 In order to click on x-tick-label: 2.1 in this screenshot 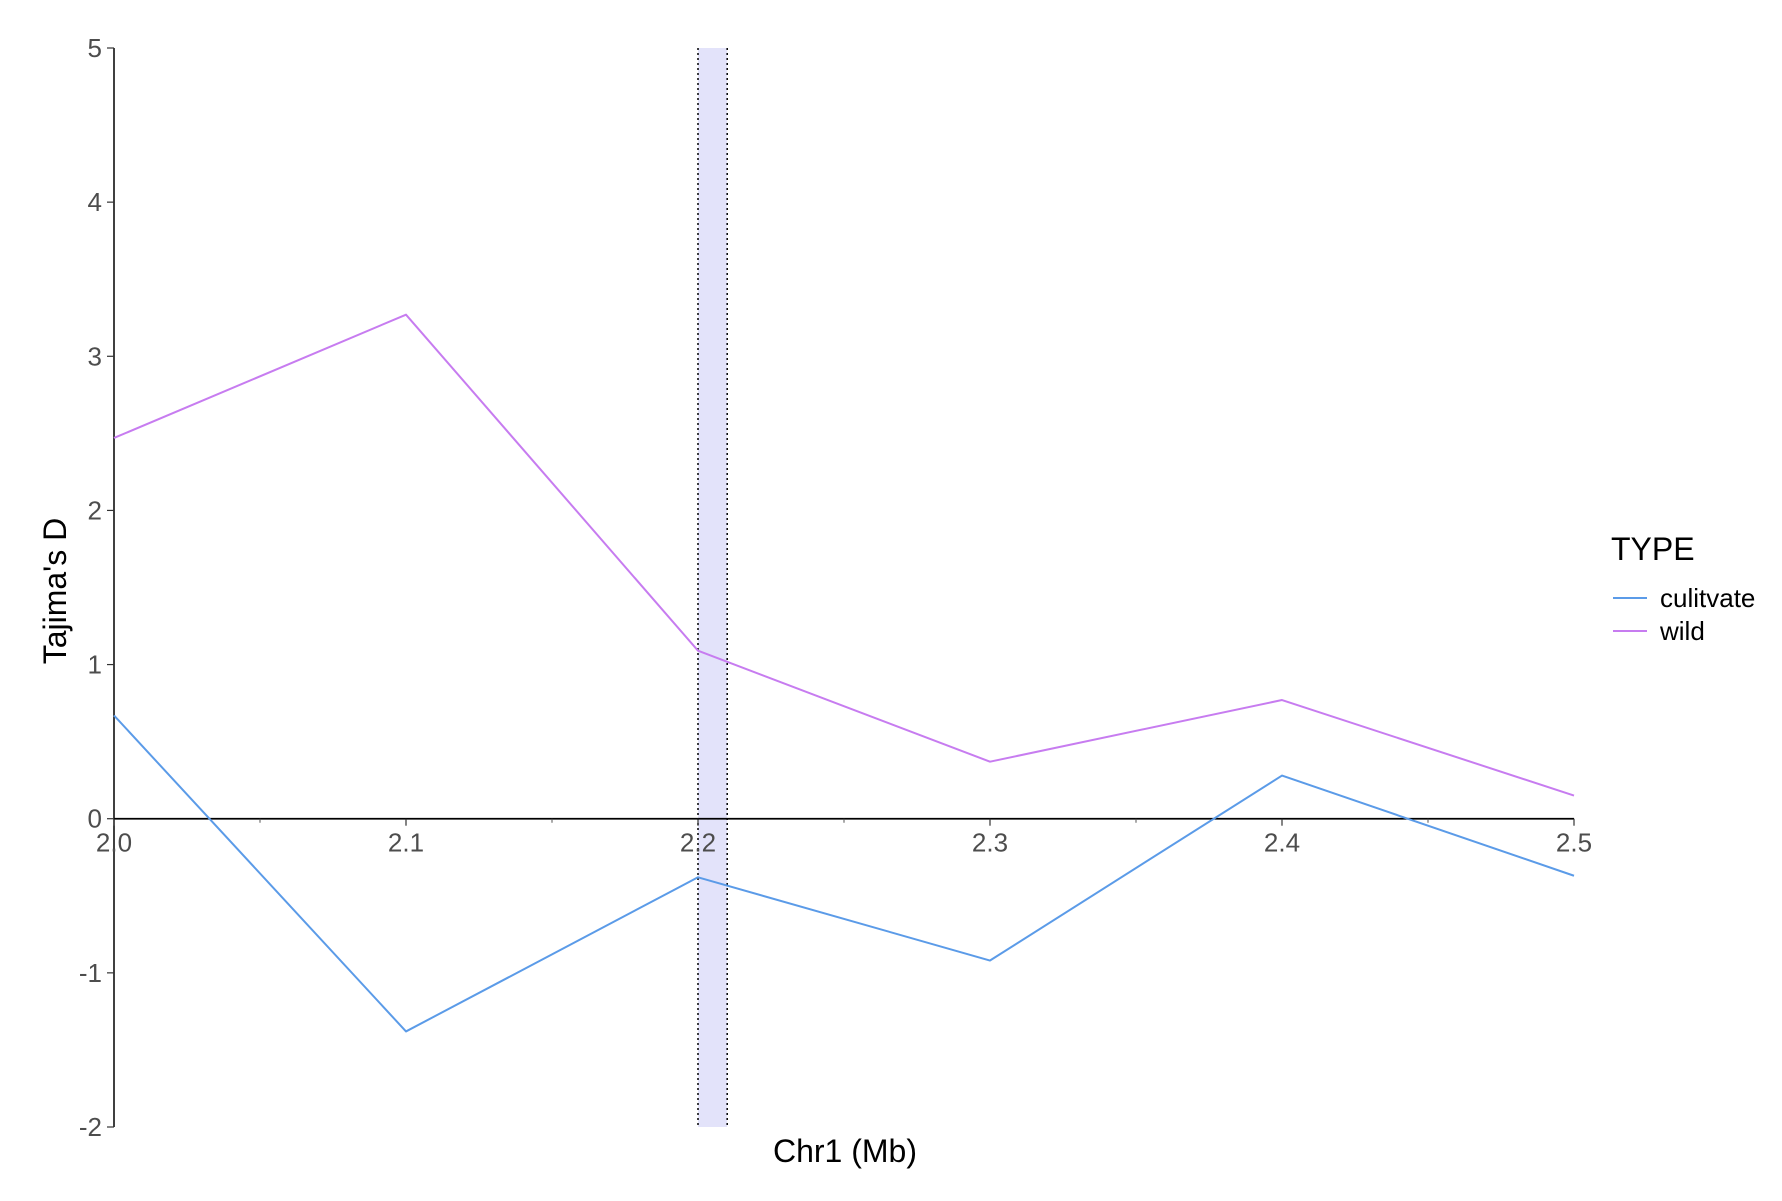, I will do `click(406, 843)`.